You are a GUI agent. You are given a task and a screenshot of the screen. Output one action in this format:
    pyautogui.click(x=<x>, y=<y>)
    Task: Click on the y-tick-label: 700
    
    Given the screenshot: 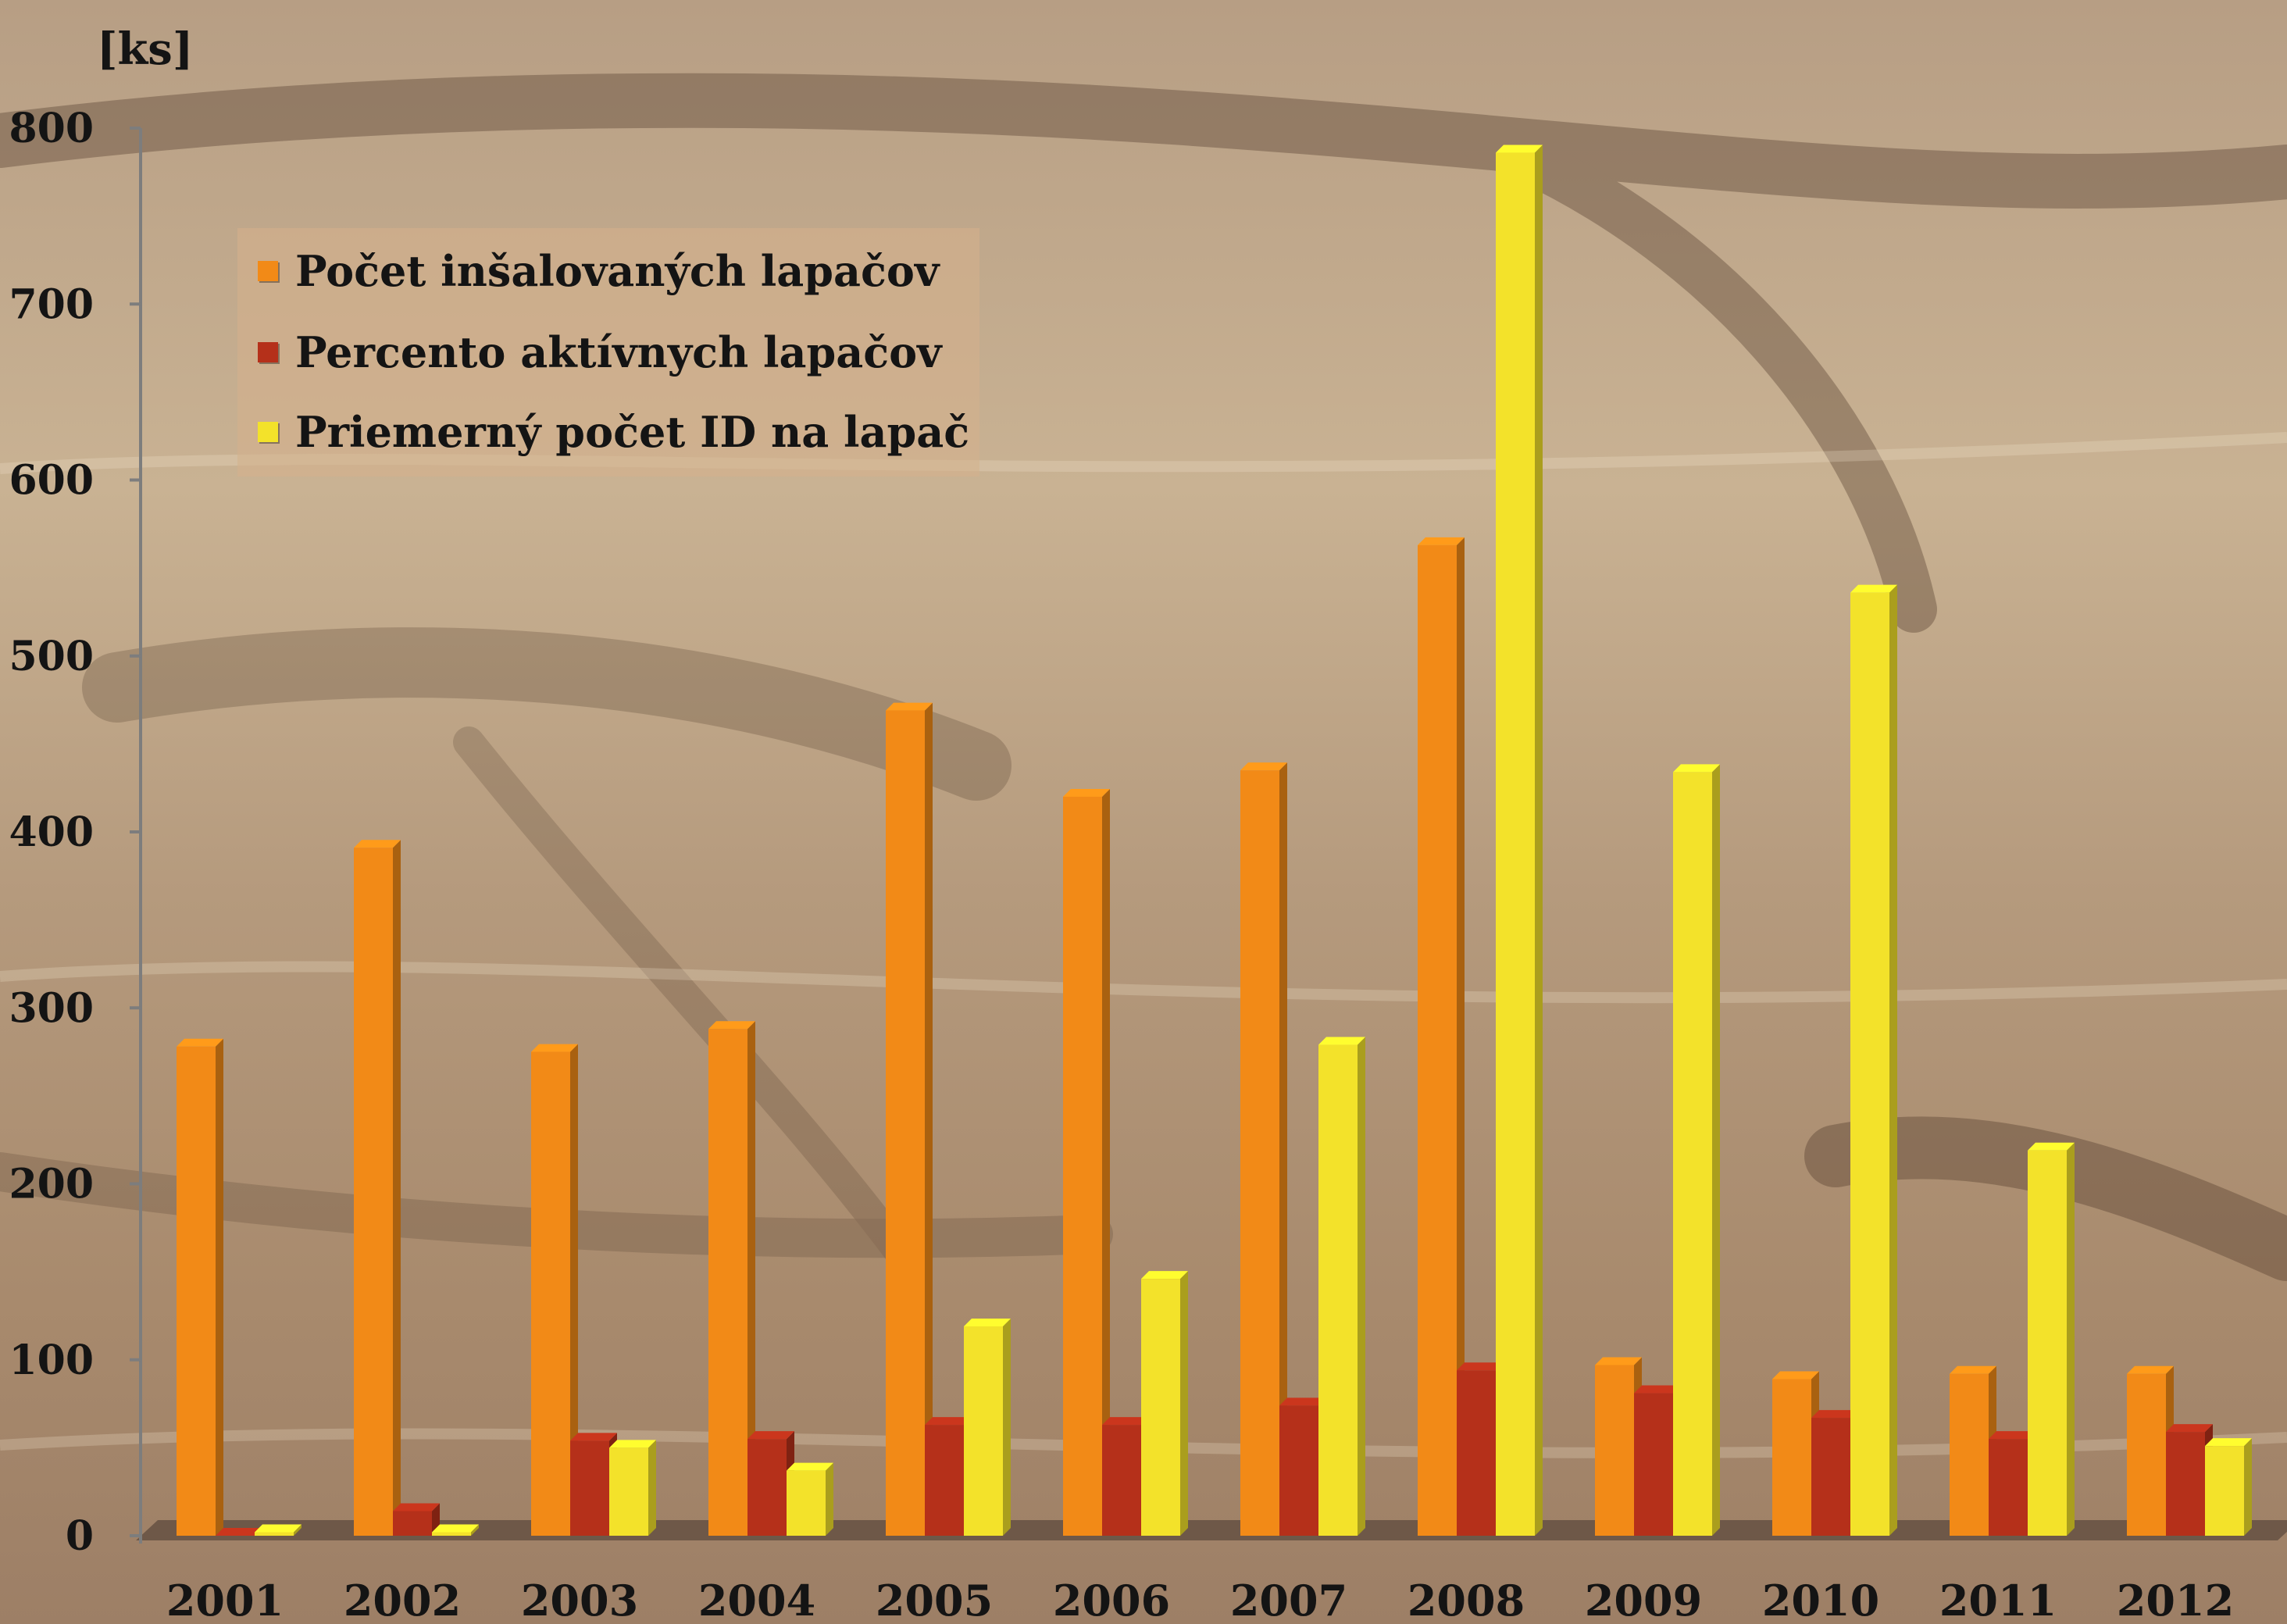 What is the action you would take?
    pyautogui.click(x=51, y=304)
    